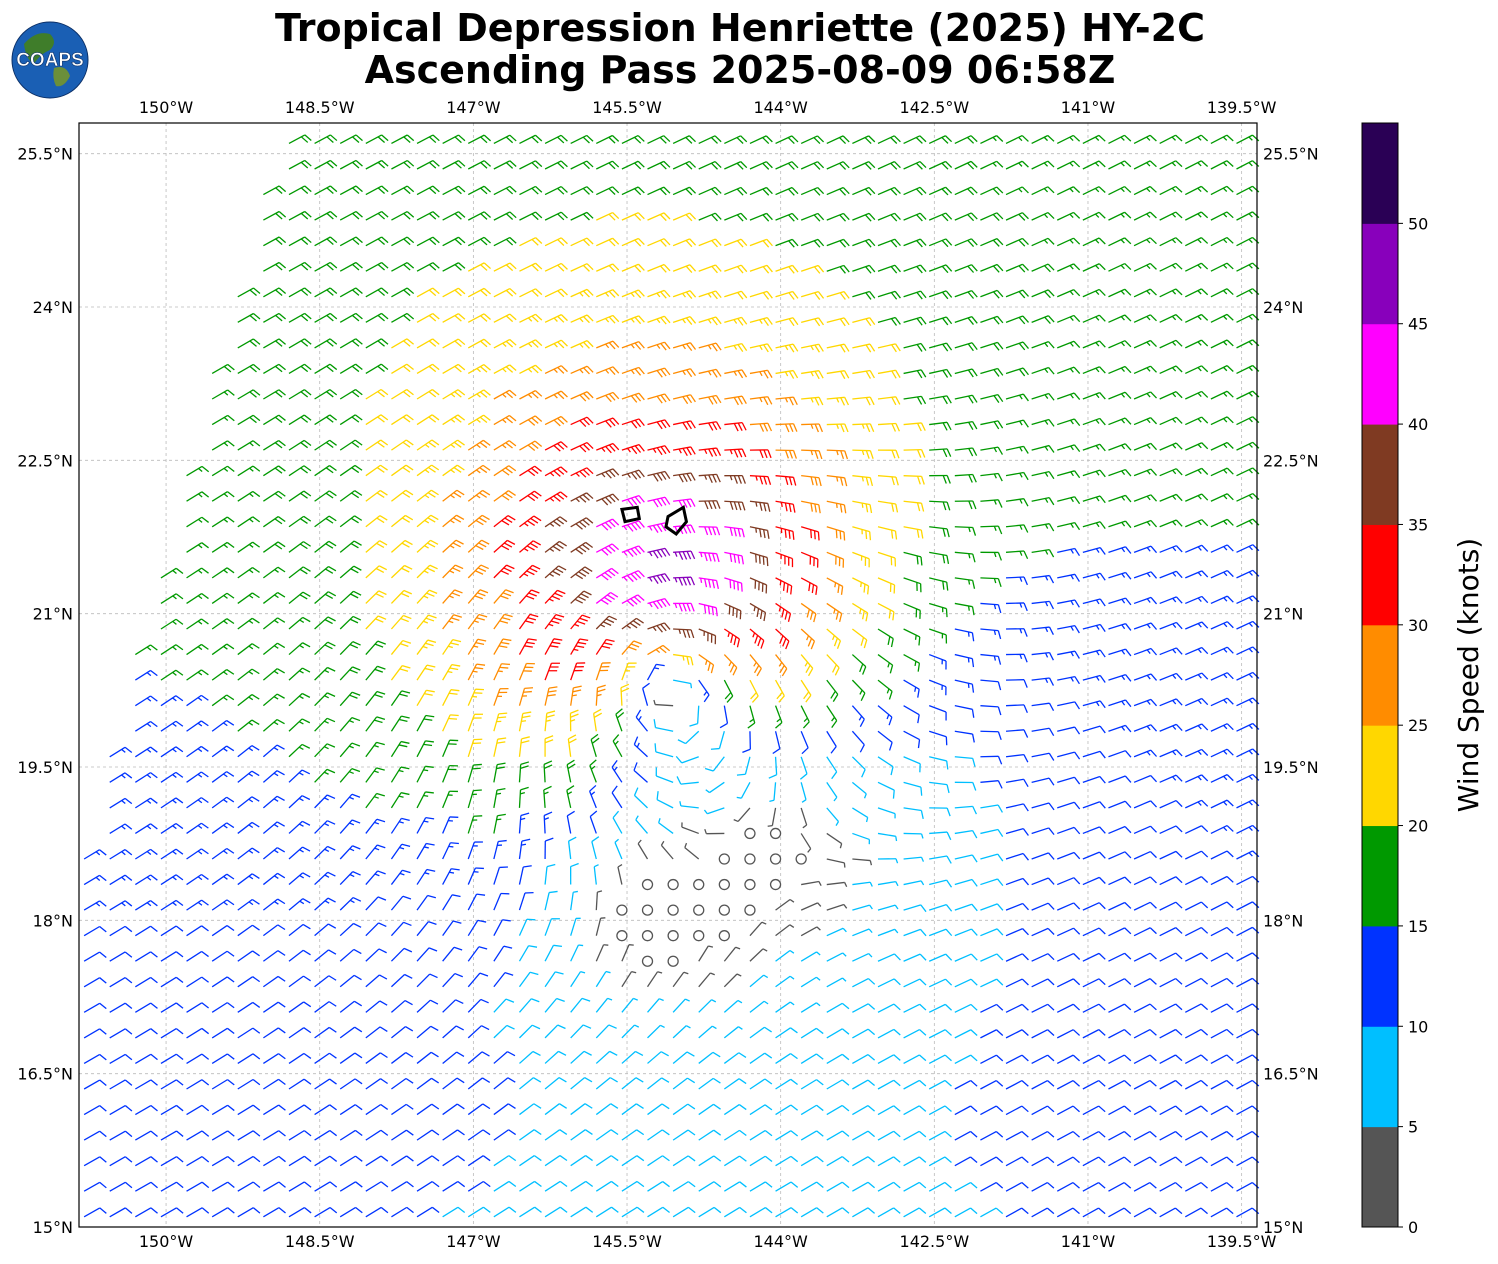  Describe the element at coordinates (320, 107) in the screenshot. I see `top-lon-tick-label: 148.5°W` at that location.